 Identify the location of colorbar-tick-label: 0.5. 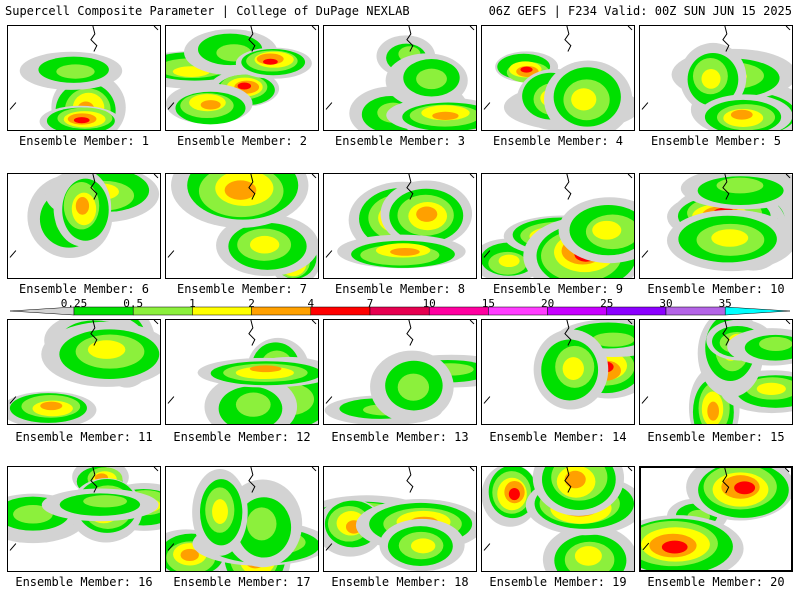
(133, 303).